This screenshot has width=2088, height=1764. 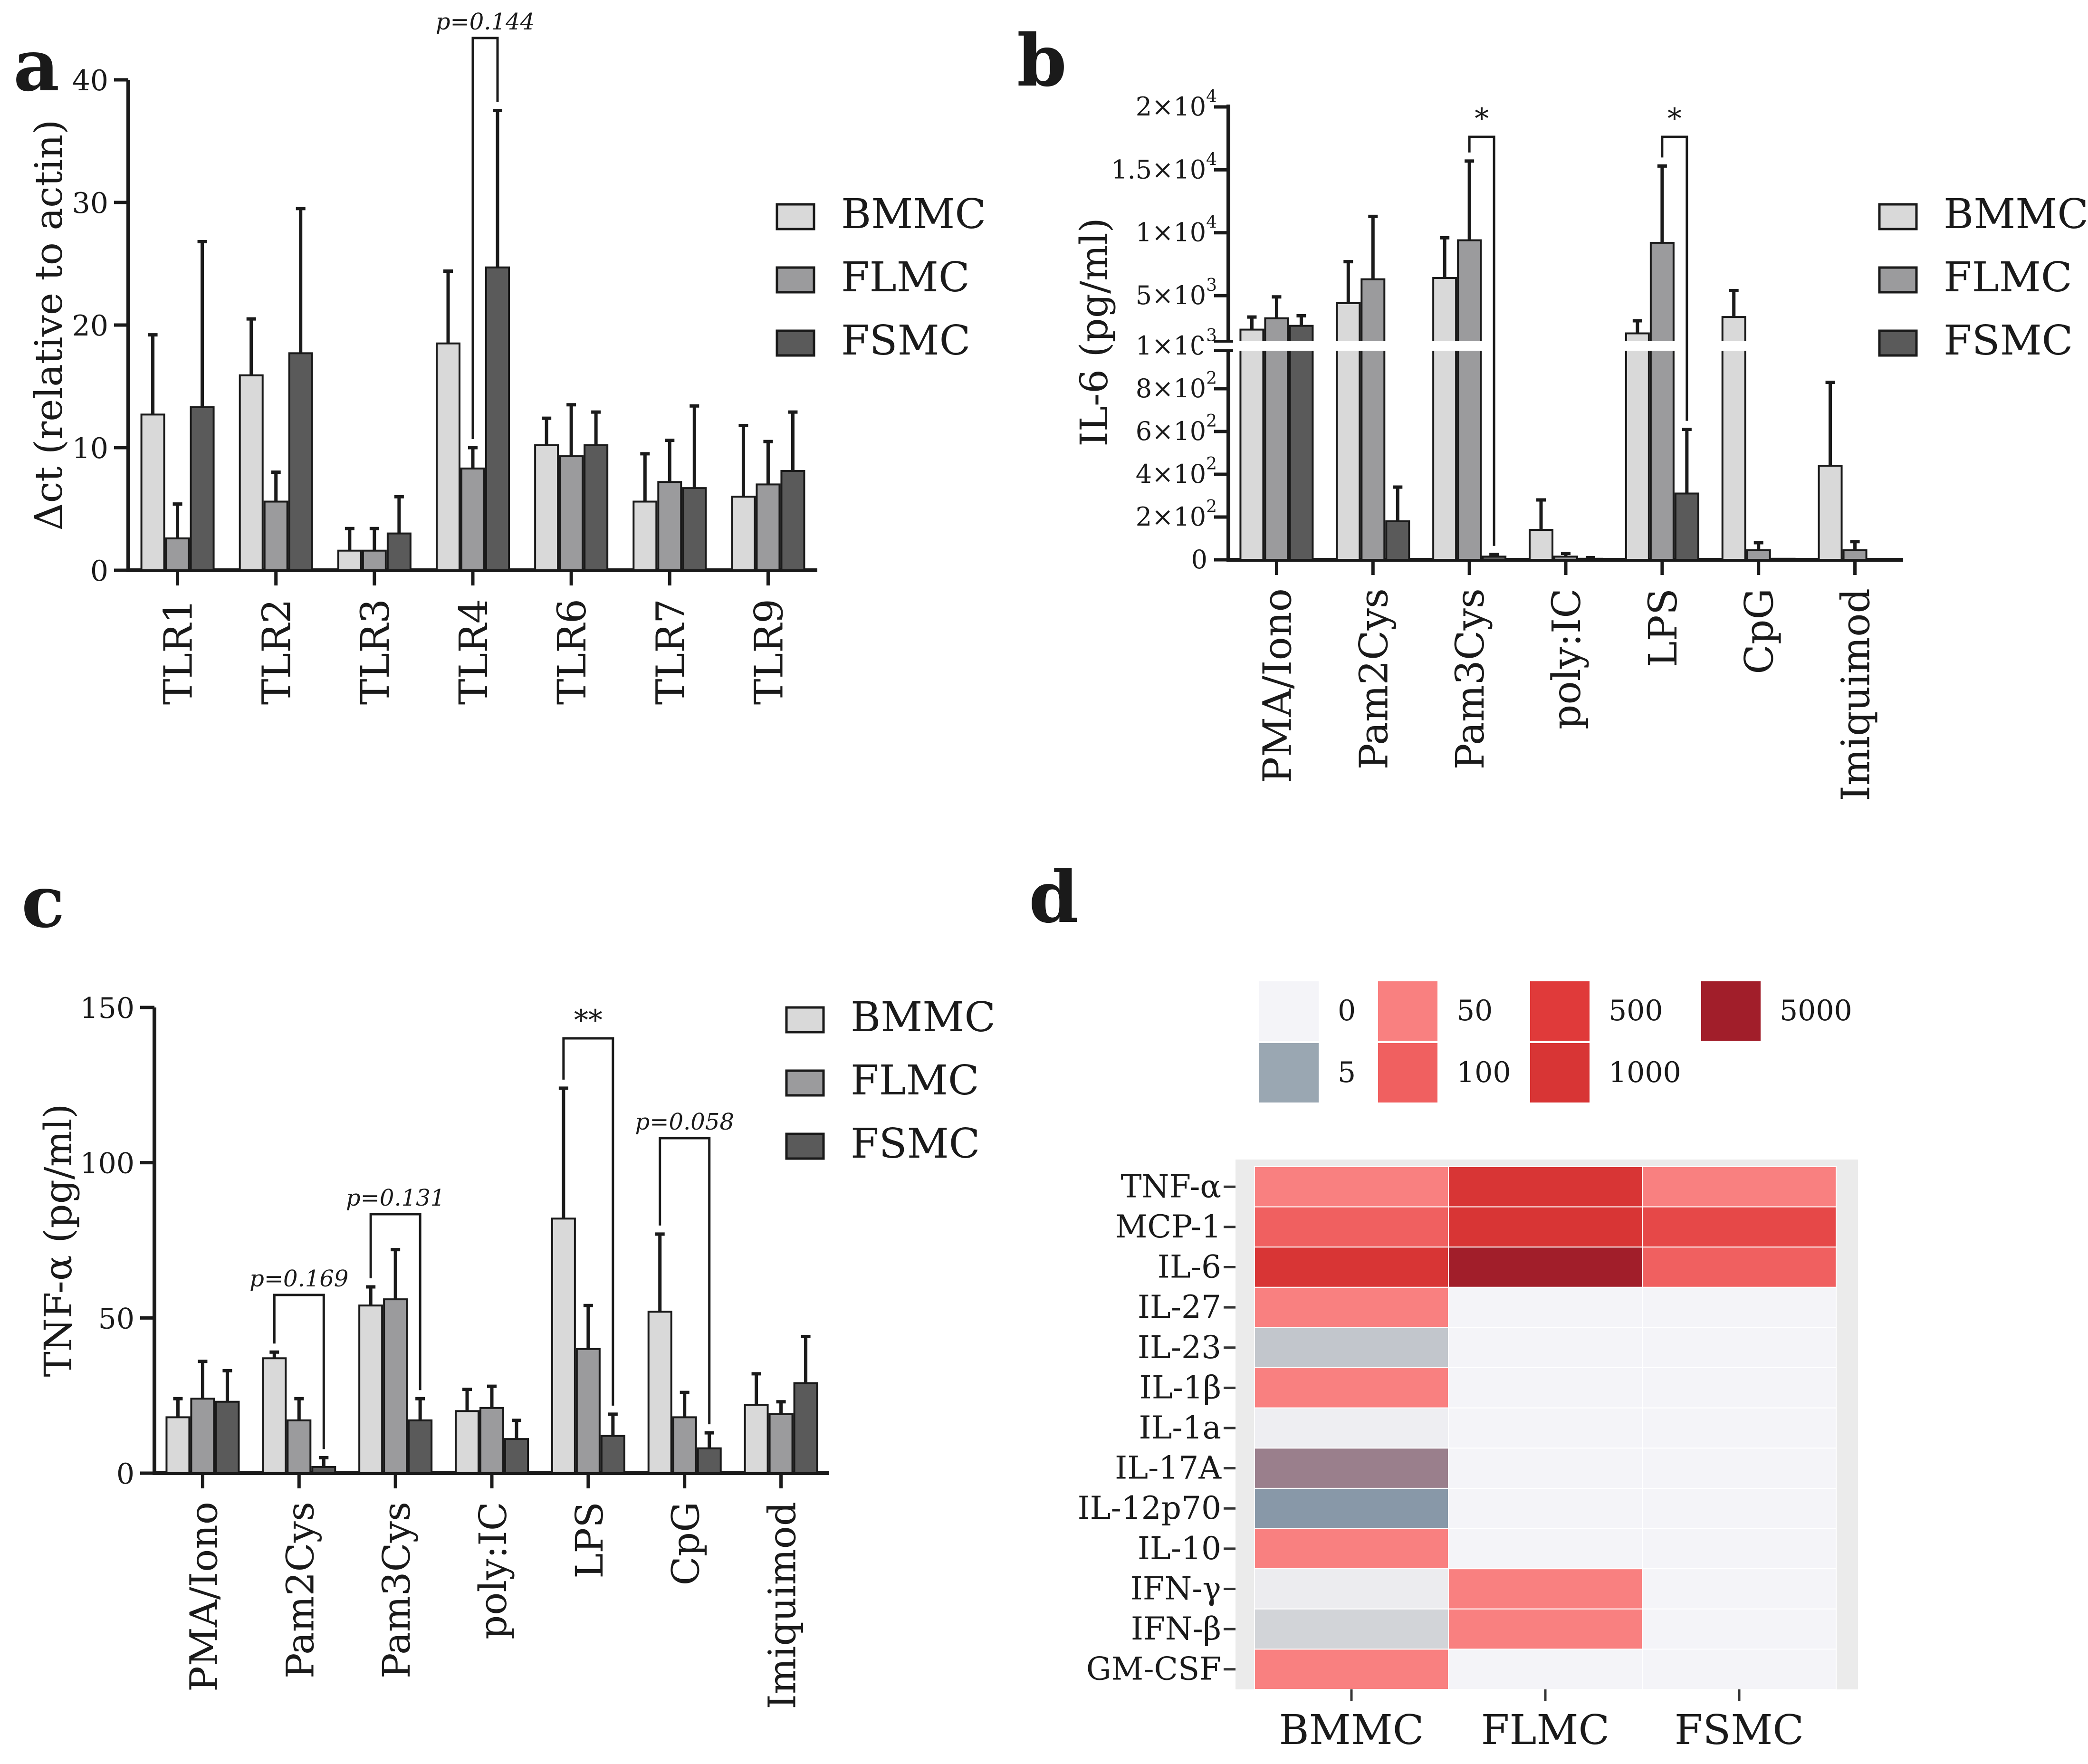 What do you see at coordinates (685, 1122) in the screenshot?
I see `significance-label: p=0.058` at bounding box center [685, 1122].